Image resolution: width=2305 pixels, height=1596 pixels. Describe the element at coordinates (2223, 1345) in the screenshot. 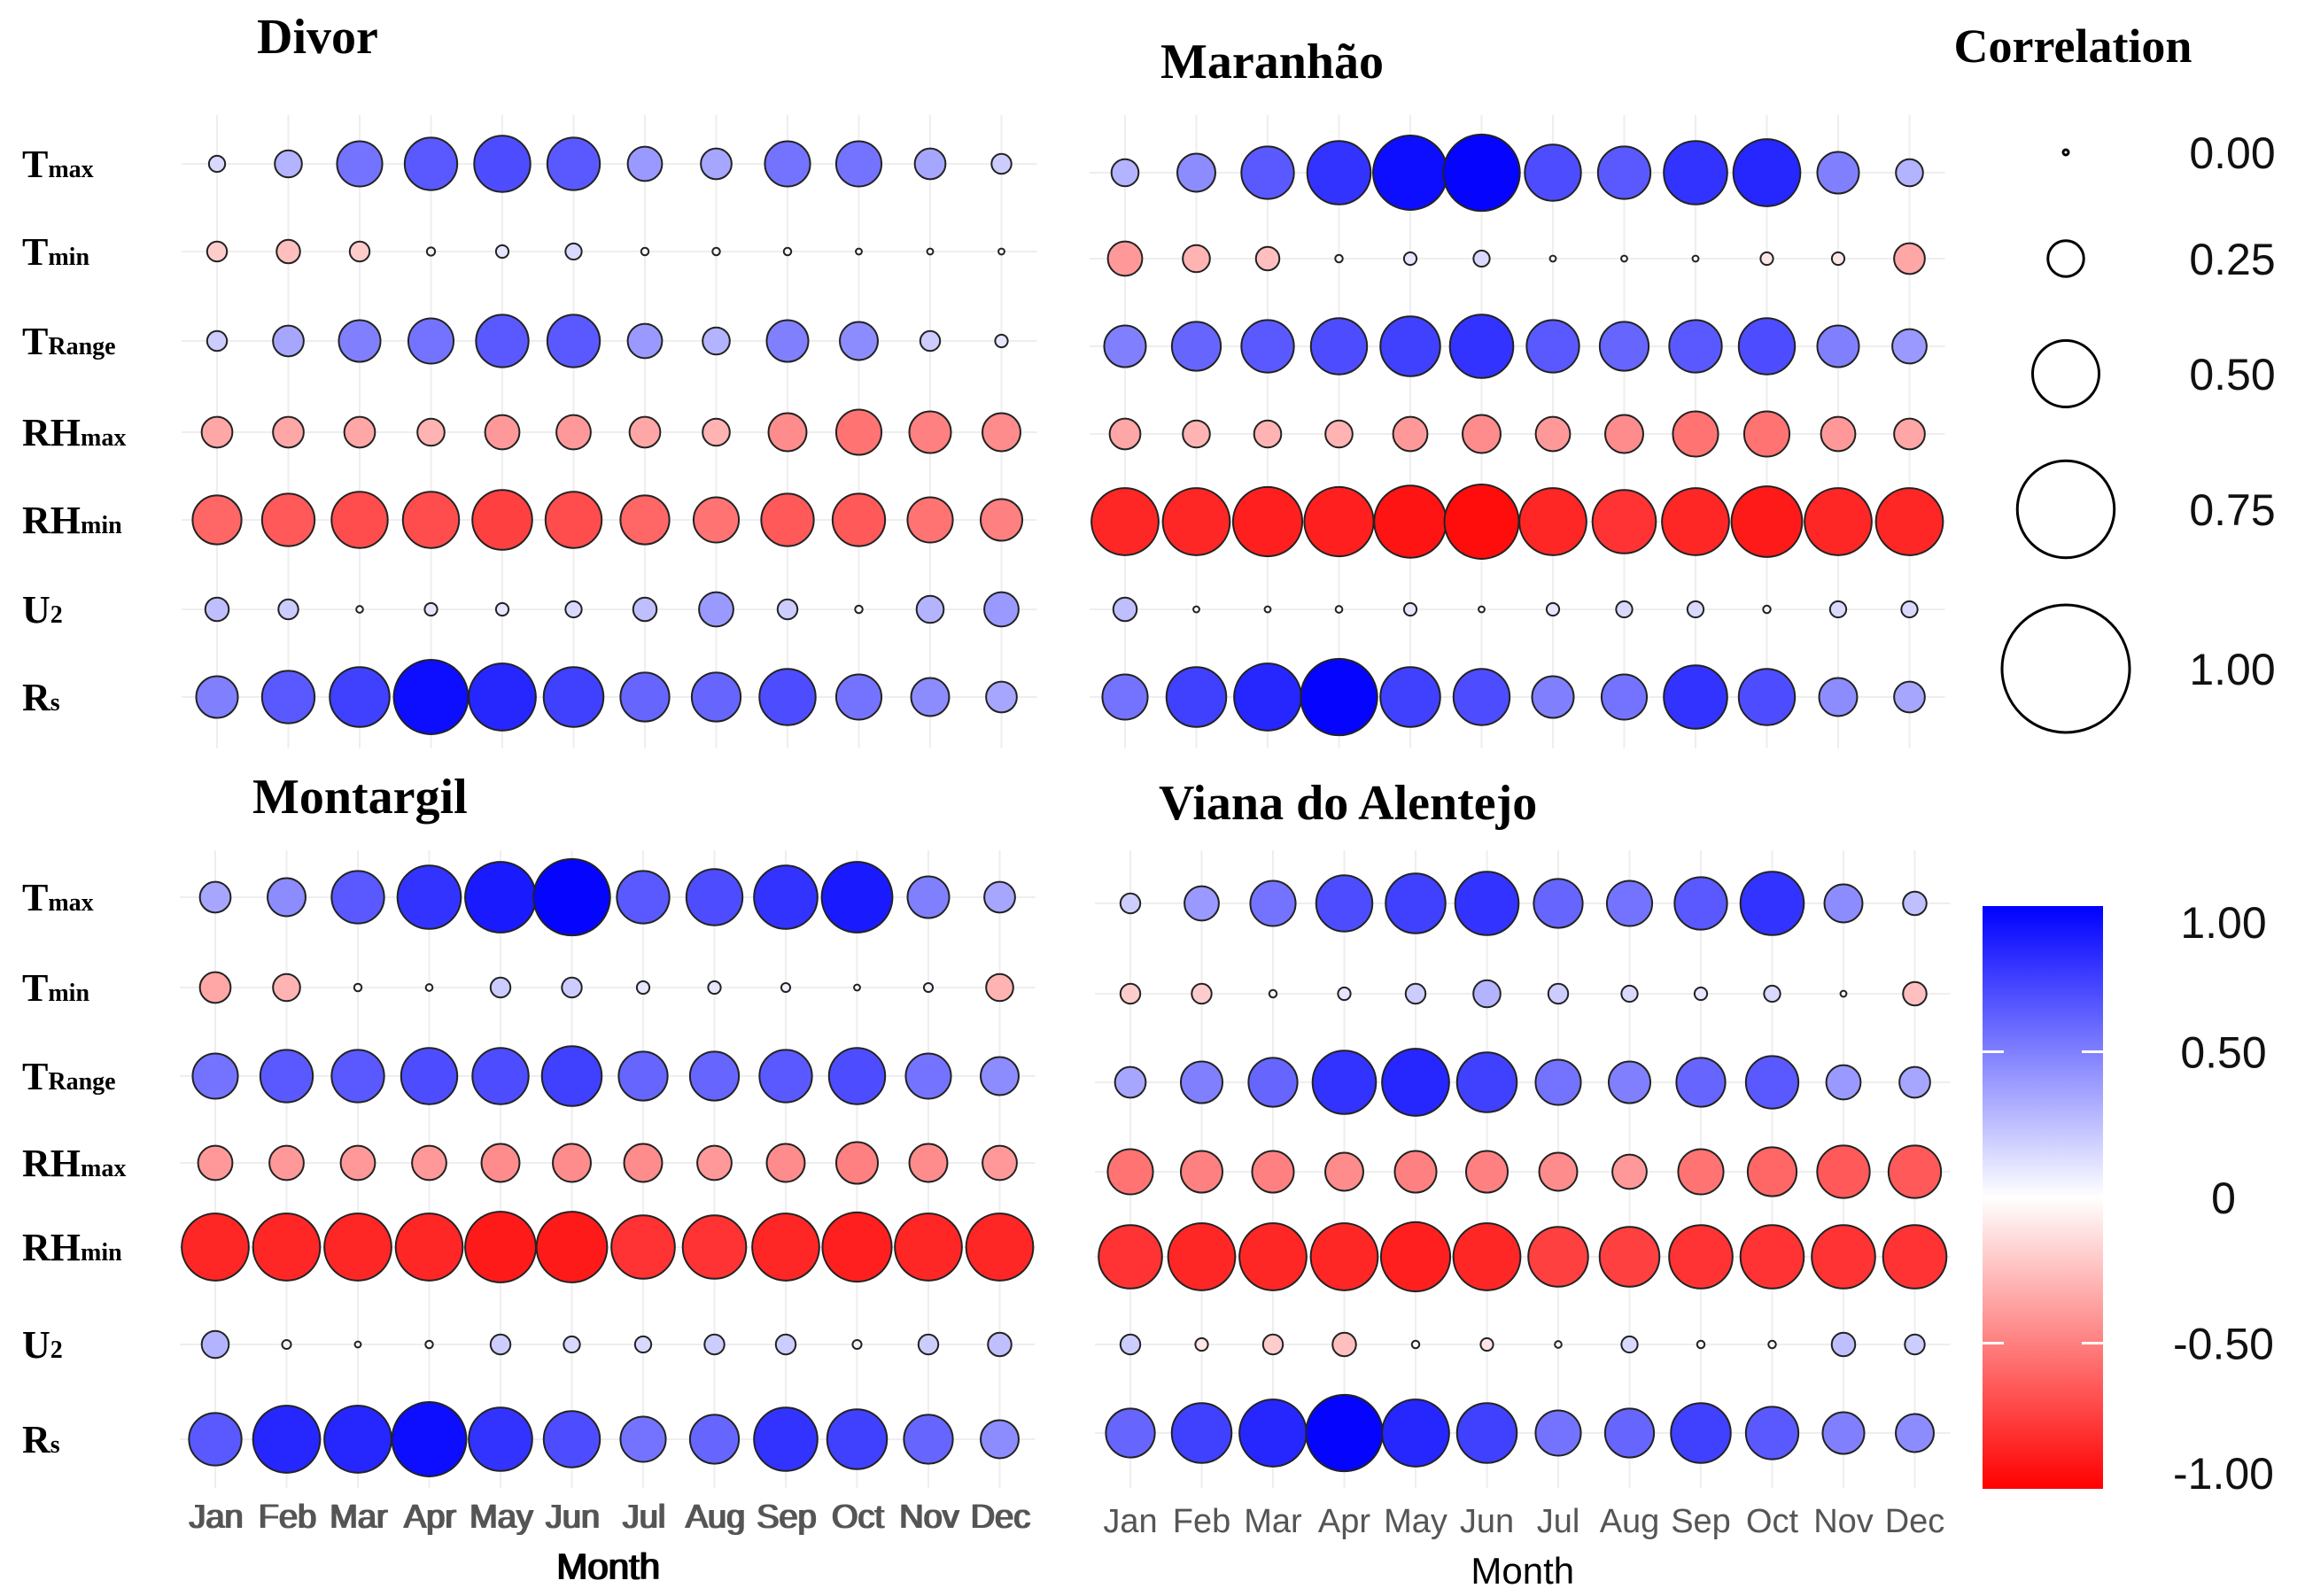

I see `color-legend-label: -0.50` at that location.